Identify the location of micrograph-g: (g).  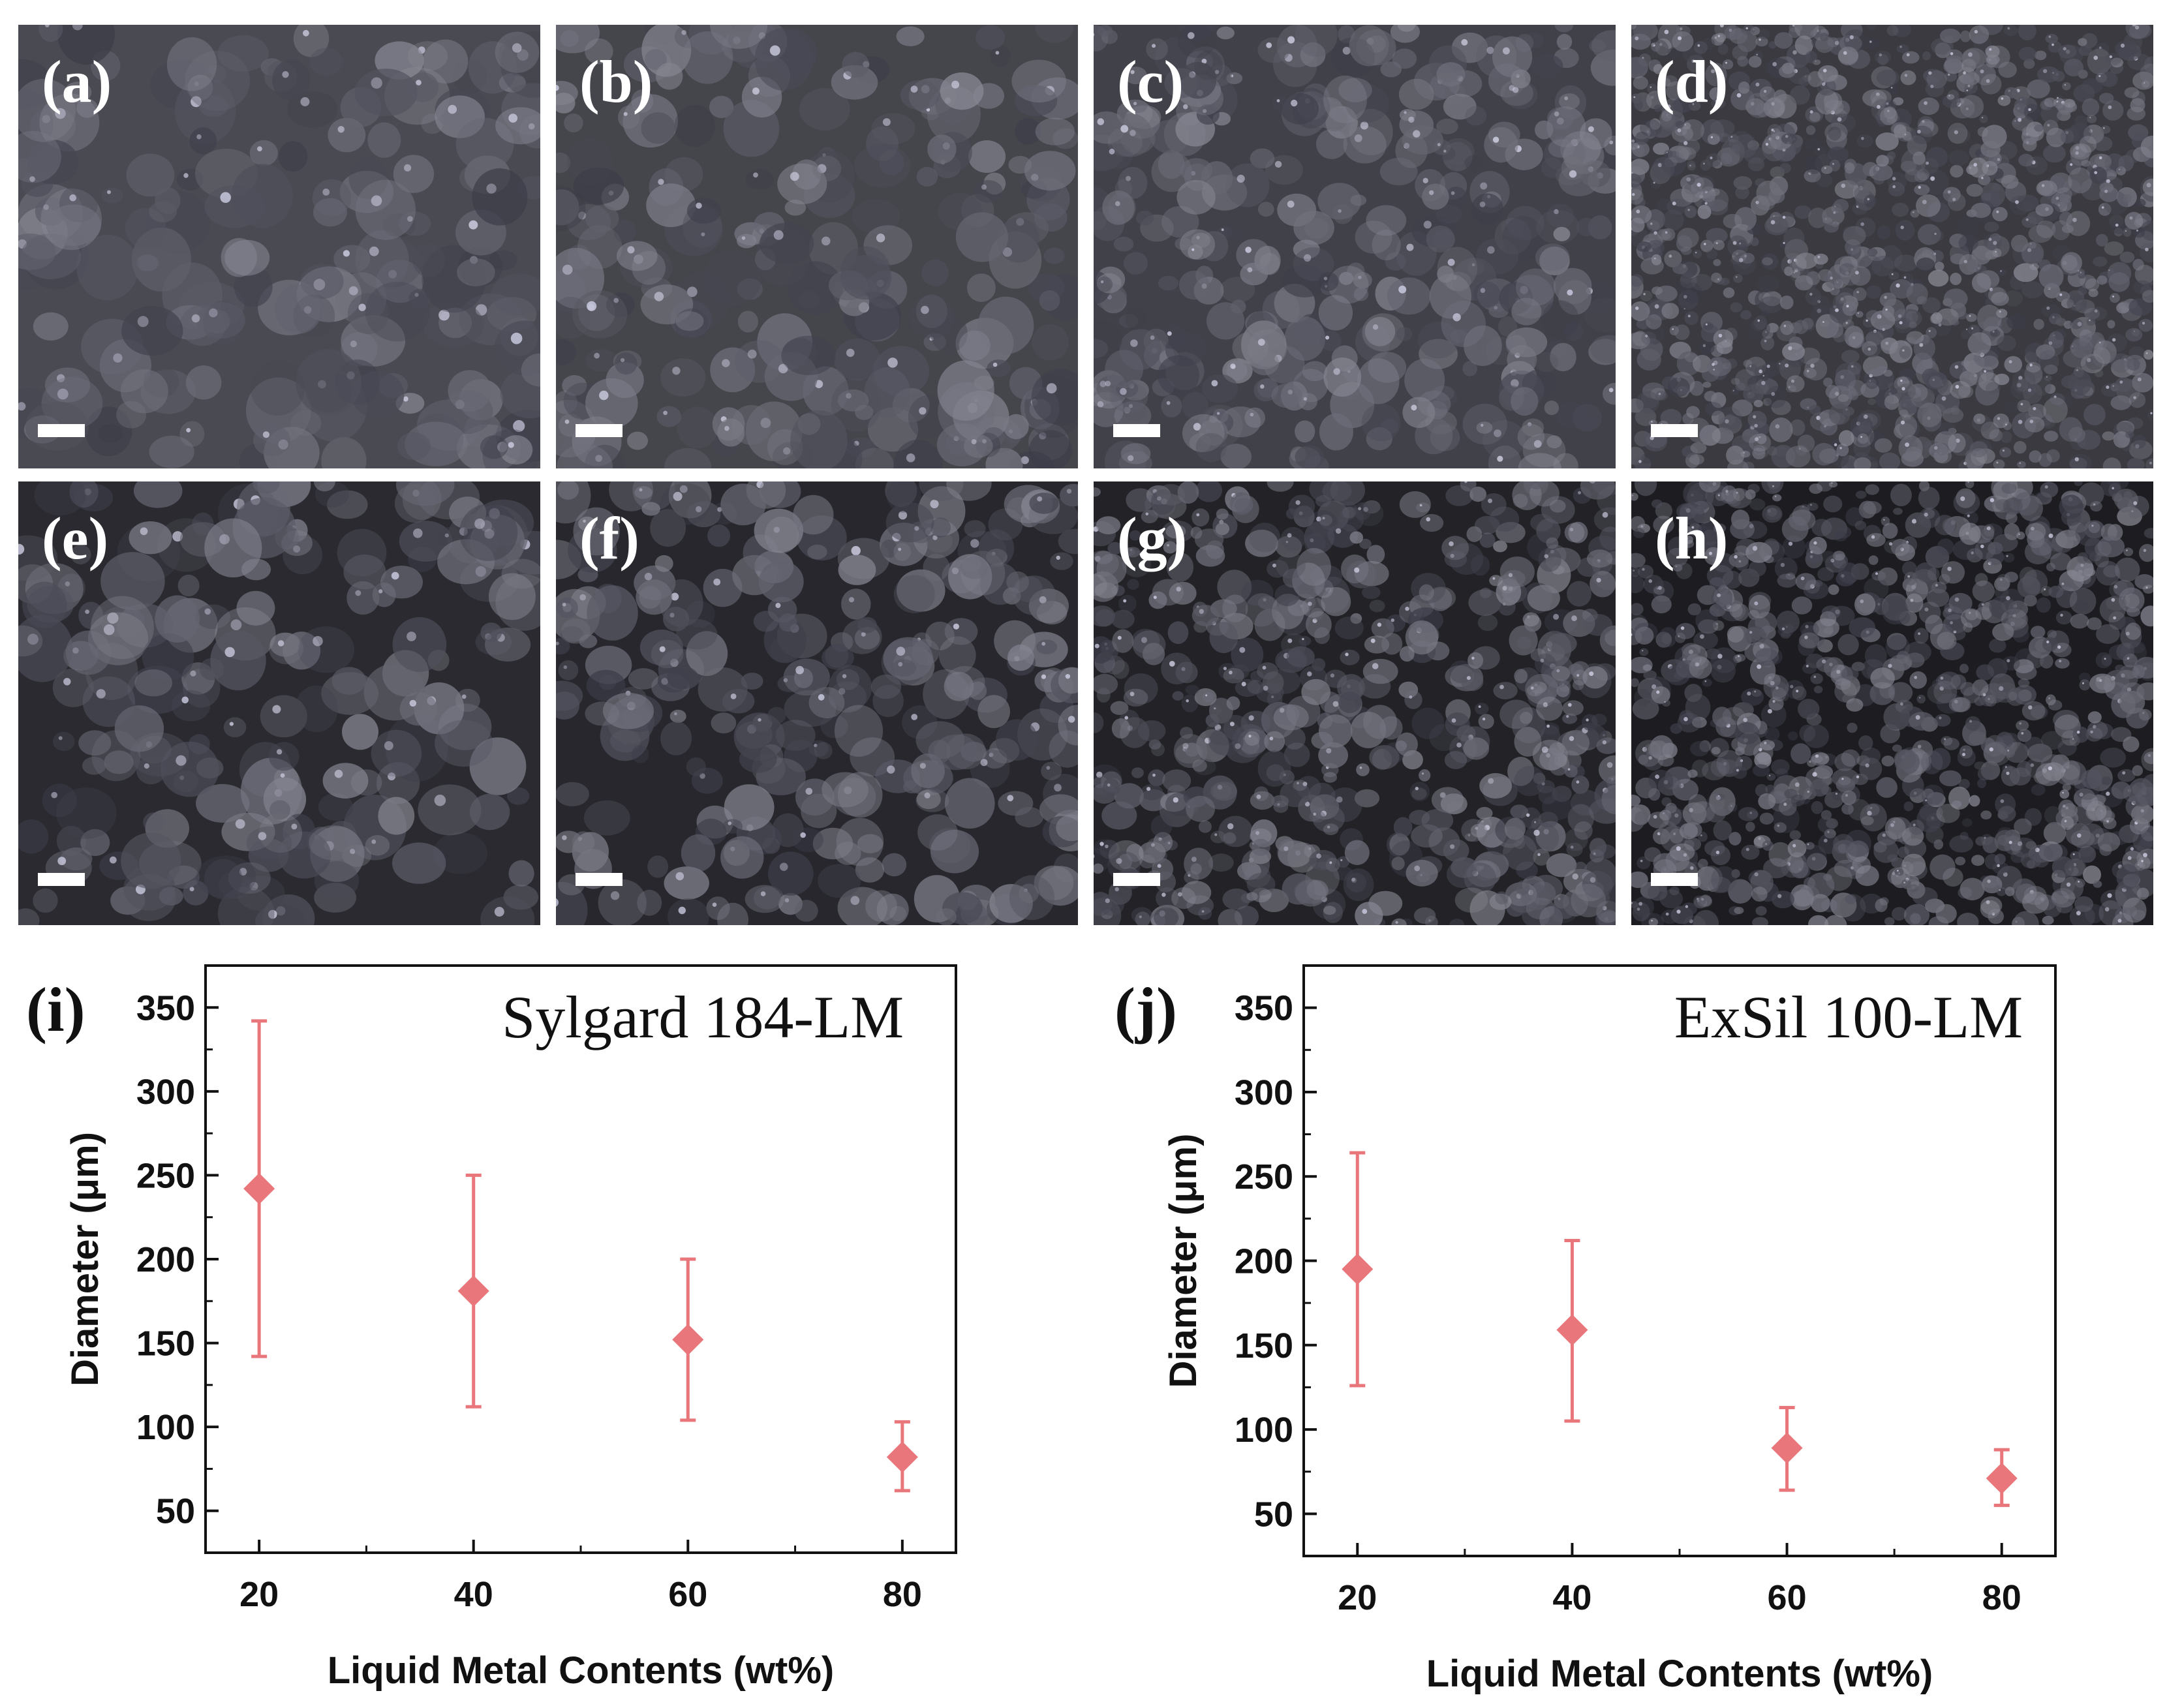
(1355, 703).